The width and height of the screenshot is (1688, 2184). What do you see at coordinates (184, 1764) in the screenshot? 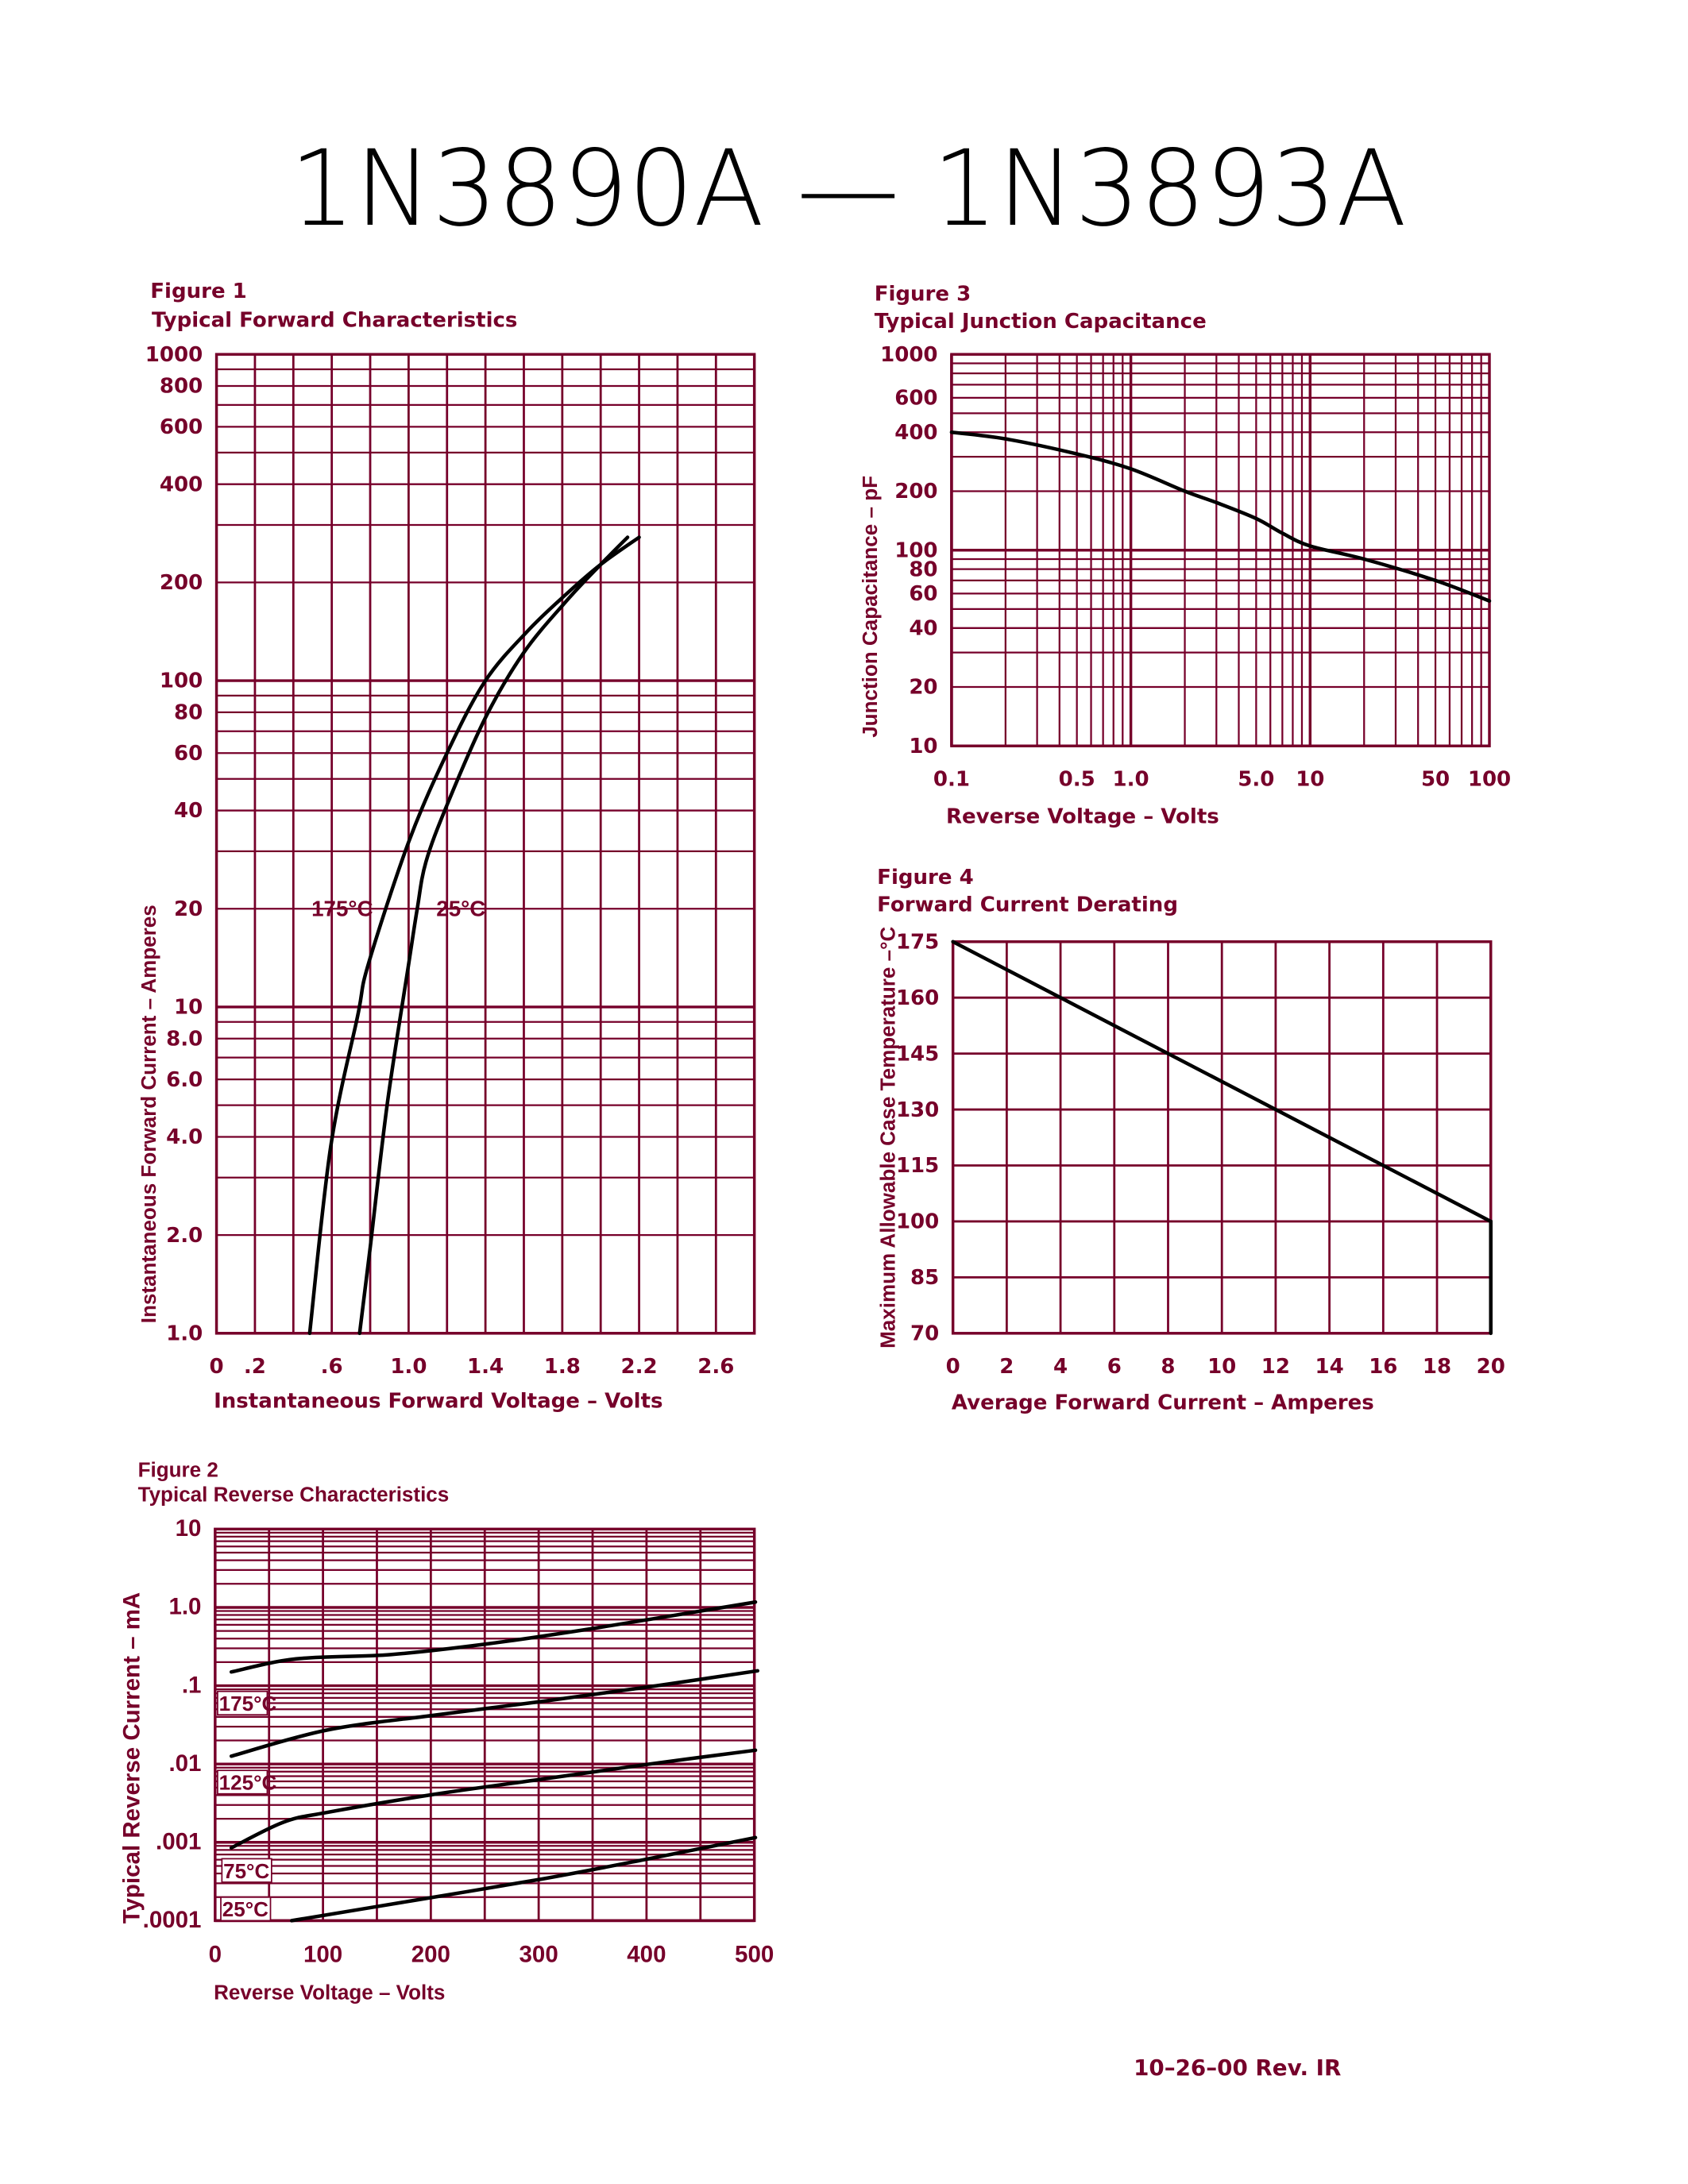
I see `y-tick-label: .01` at bounding box center [184, 1764].